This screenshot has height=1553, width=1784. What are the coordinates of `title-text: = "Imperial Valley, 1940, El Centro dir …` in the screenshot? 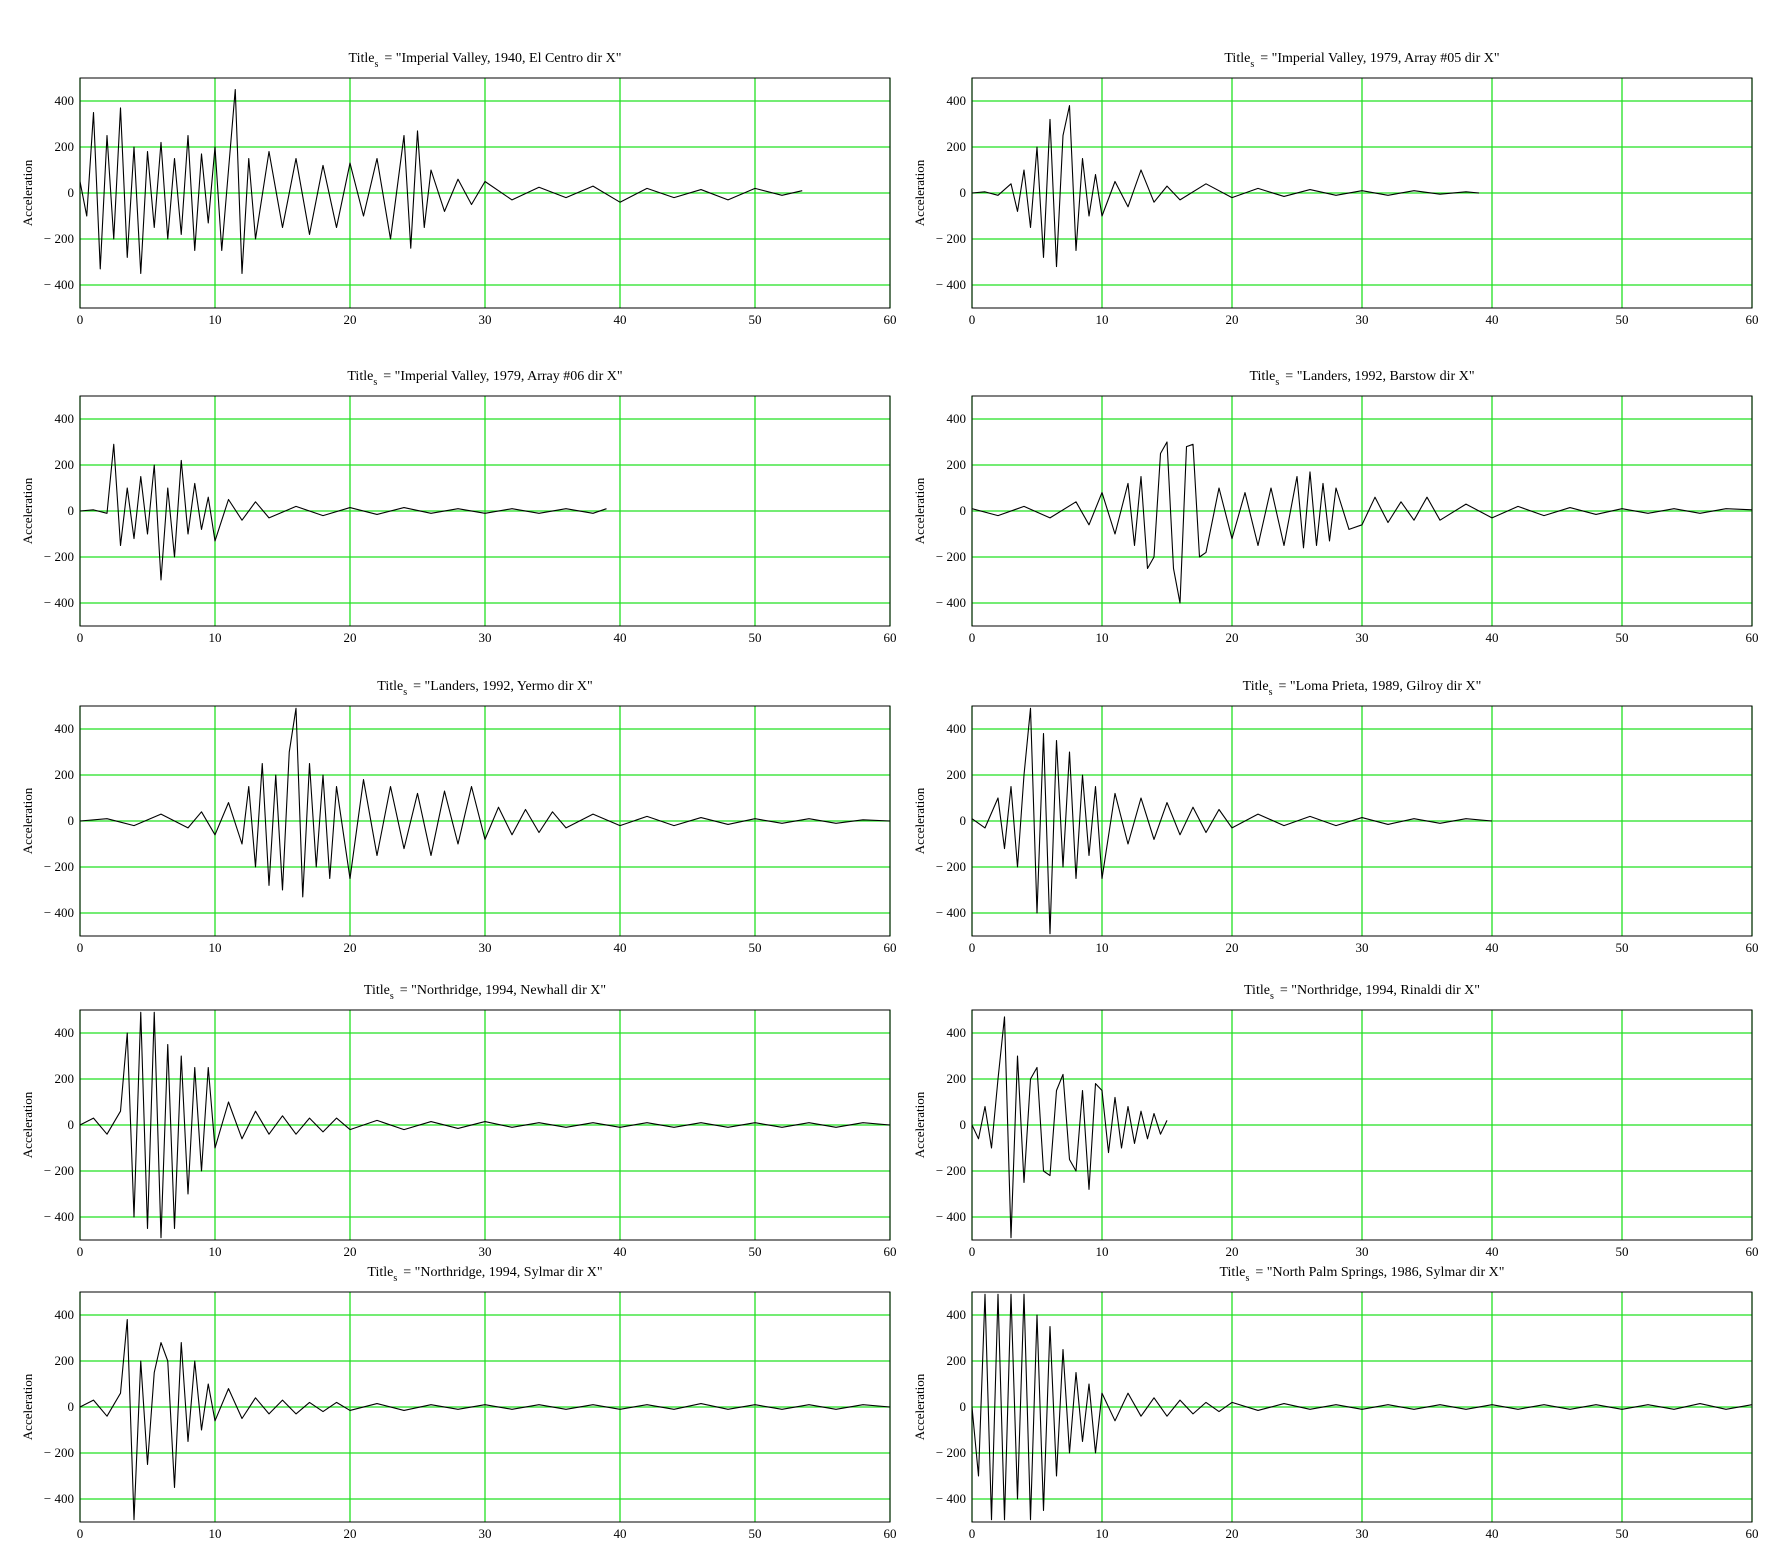 It's located at (502, 58).